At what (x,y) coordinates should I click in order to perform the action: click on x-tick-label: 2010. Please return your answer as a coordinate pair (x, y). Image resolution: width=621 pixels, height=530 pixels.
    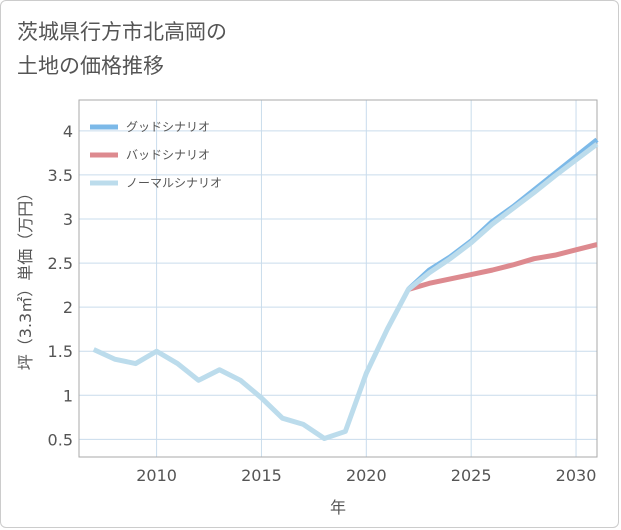
    Looking at the image, I should click on (156, 475).